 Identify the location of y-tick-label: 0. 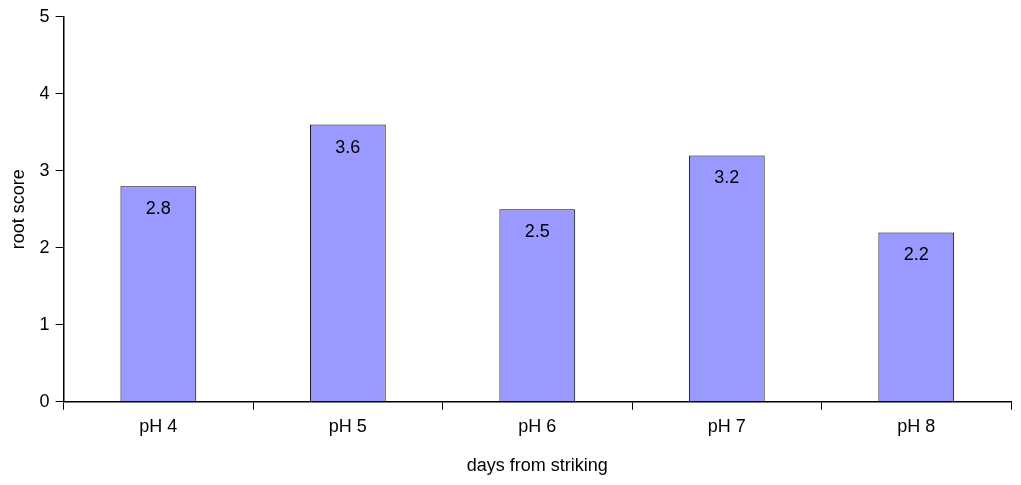
(44, 400).